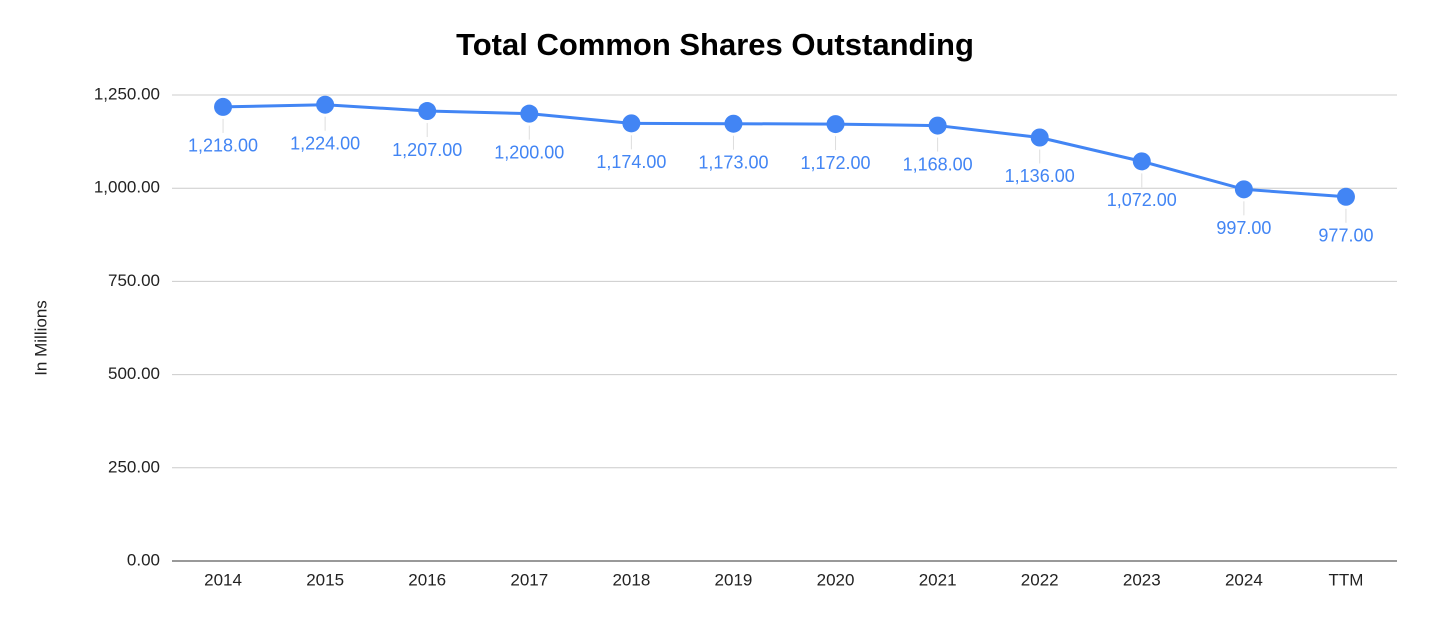  What do you see at coordinates (134, 280) in the screenshot?
I see `y-tick-label: 750.00` at bounding box center [134, 280].